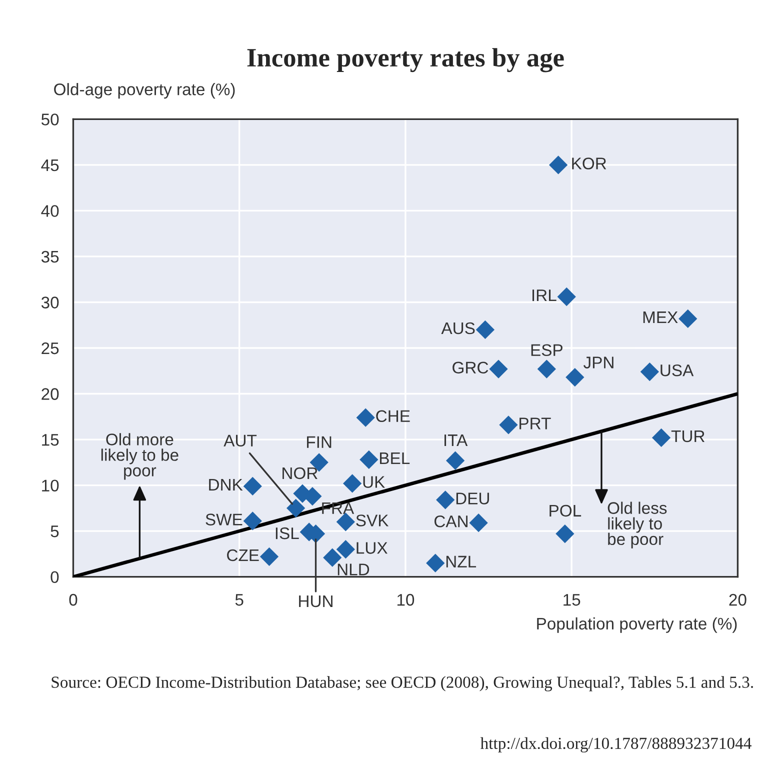 This screenshot has height=764, width=779. Describe the element at coordinates (572, 600) in the screenshot. I see `x-tick-label: 15` at that location.